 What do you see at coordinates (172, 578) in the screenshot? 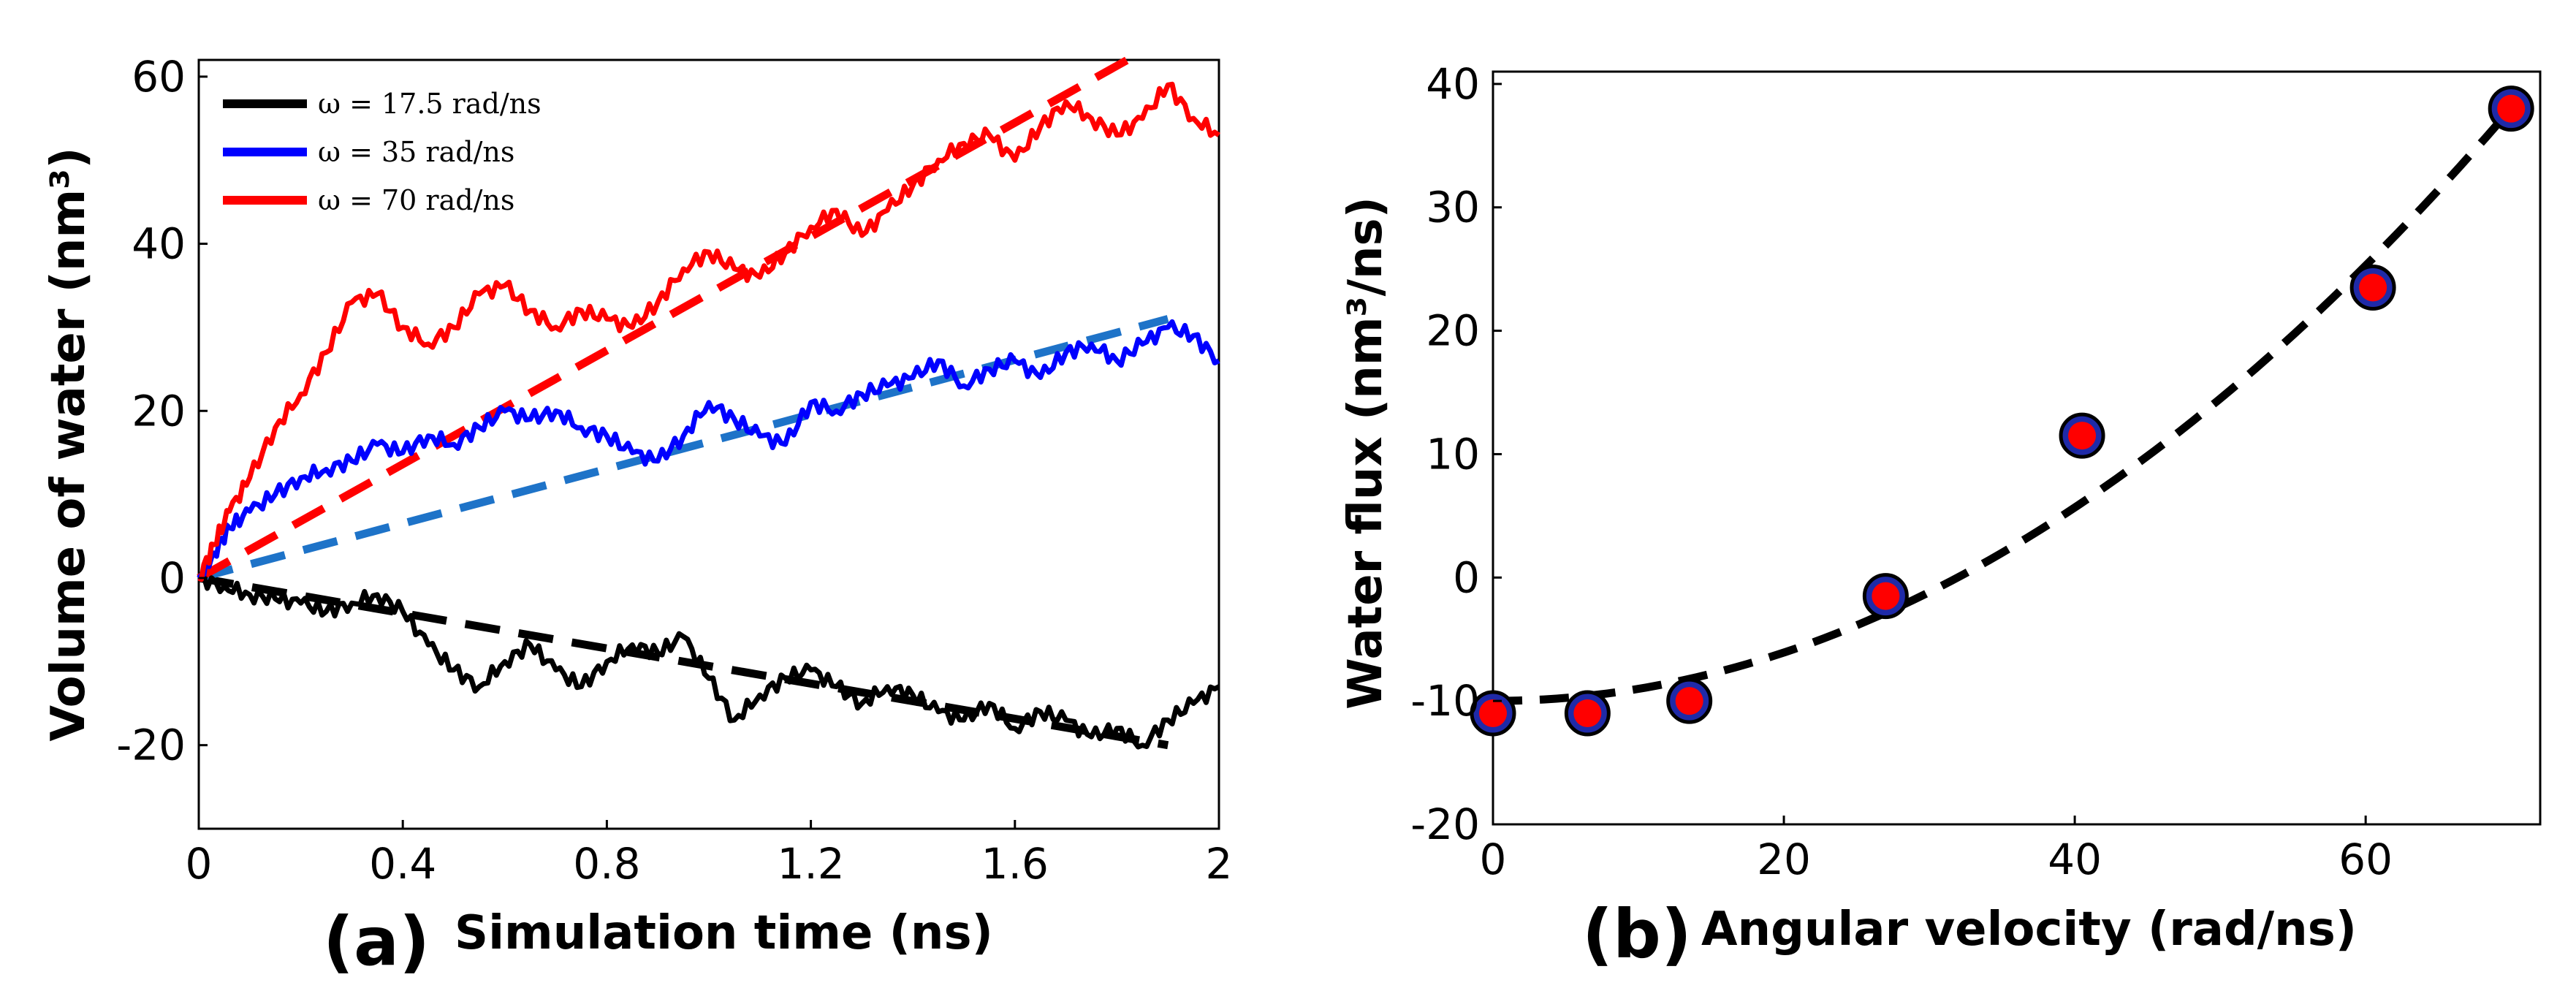
I see `y-tick-label-a: 0` at bounding box center [172, 578].